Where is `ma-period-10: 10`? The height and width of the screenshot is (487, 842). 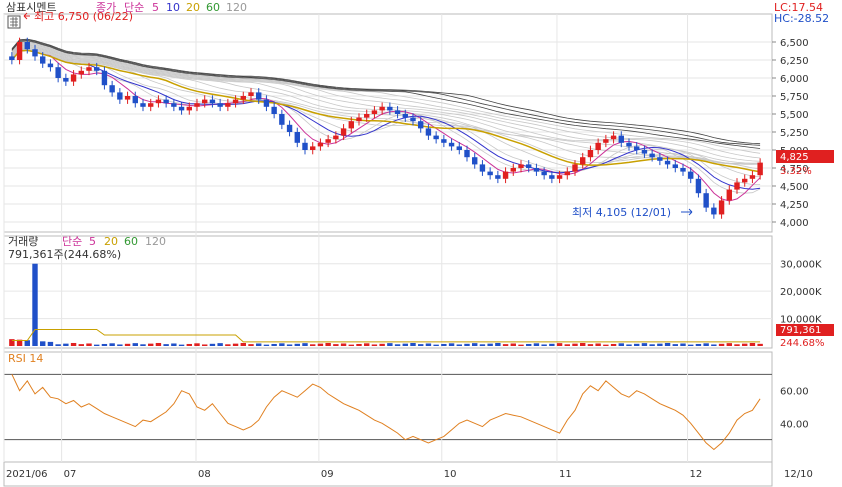
ma-period-10: 10 is located at coordinates (173, 7).